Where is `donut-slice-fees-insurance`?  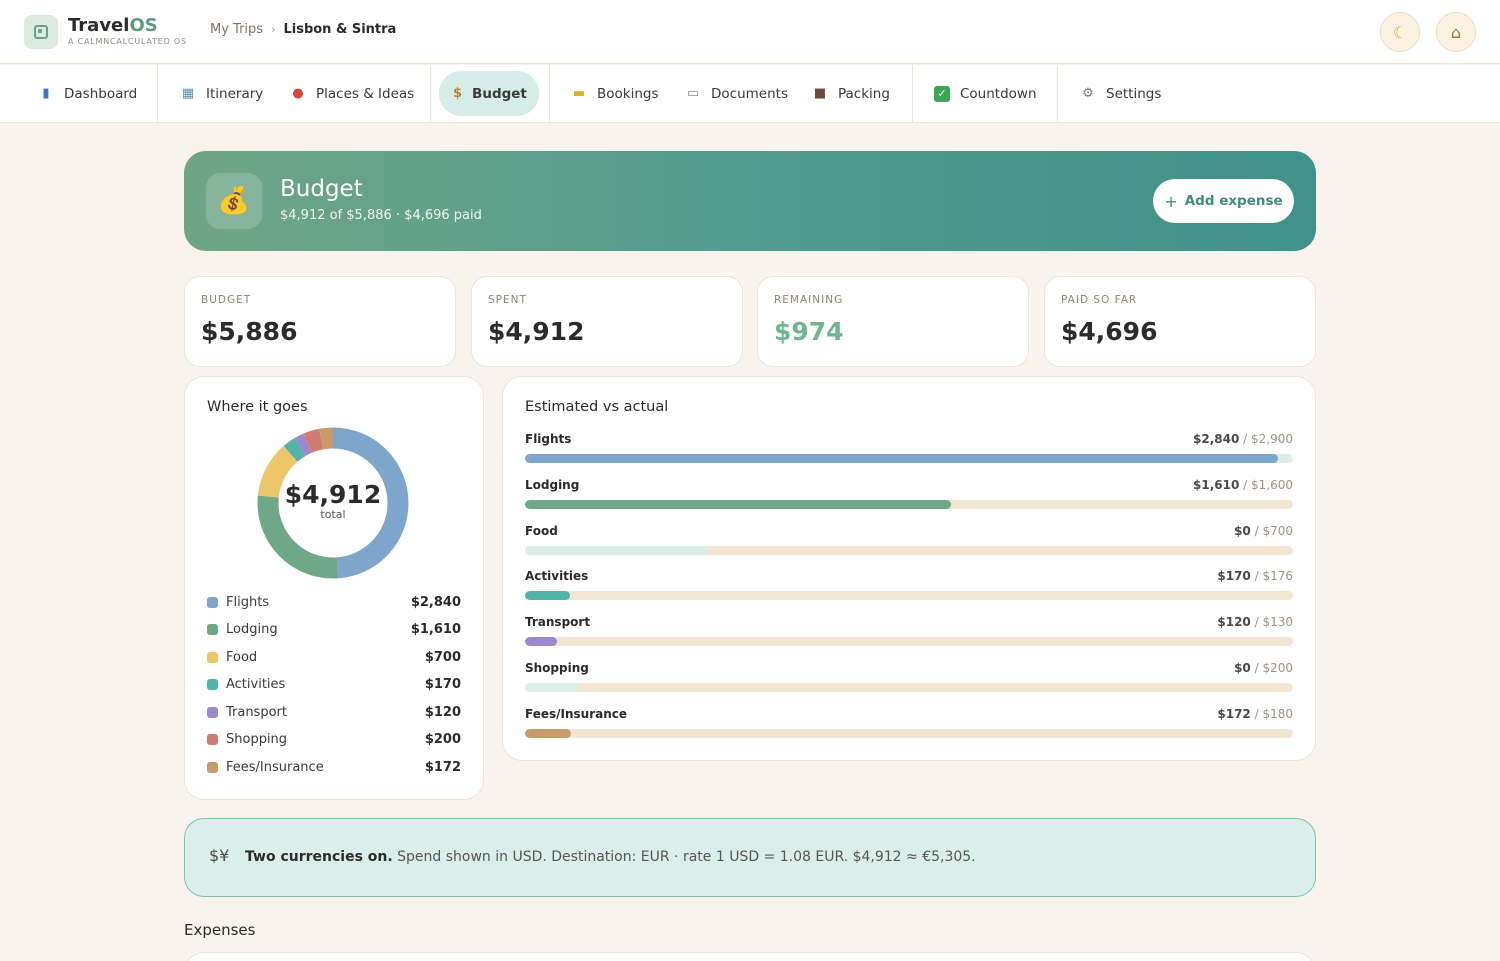
donut-slice-fees-insurance is located at coordinates (333, 503).